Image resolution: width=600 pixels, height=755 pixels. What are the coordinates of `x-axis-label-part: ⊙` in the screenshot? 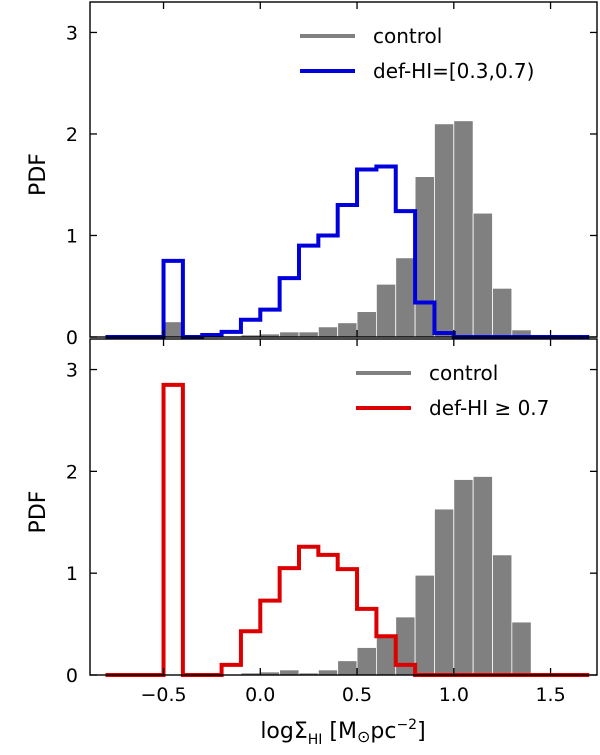 It's located at (363, 736).